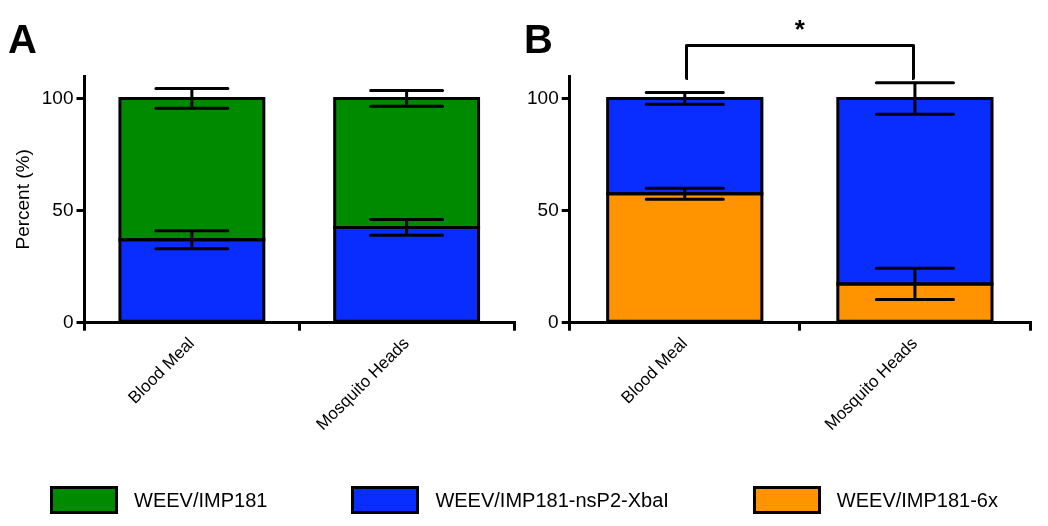 This screenshot has width=1048, height=526. Describe the element at coordinates (22, 39) in the screenshot. I see `chart-title: A` at that location.